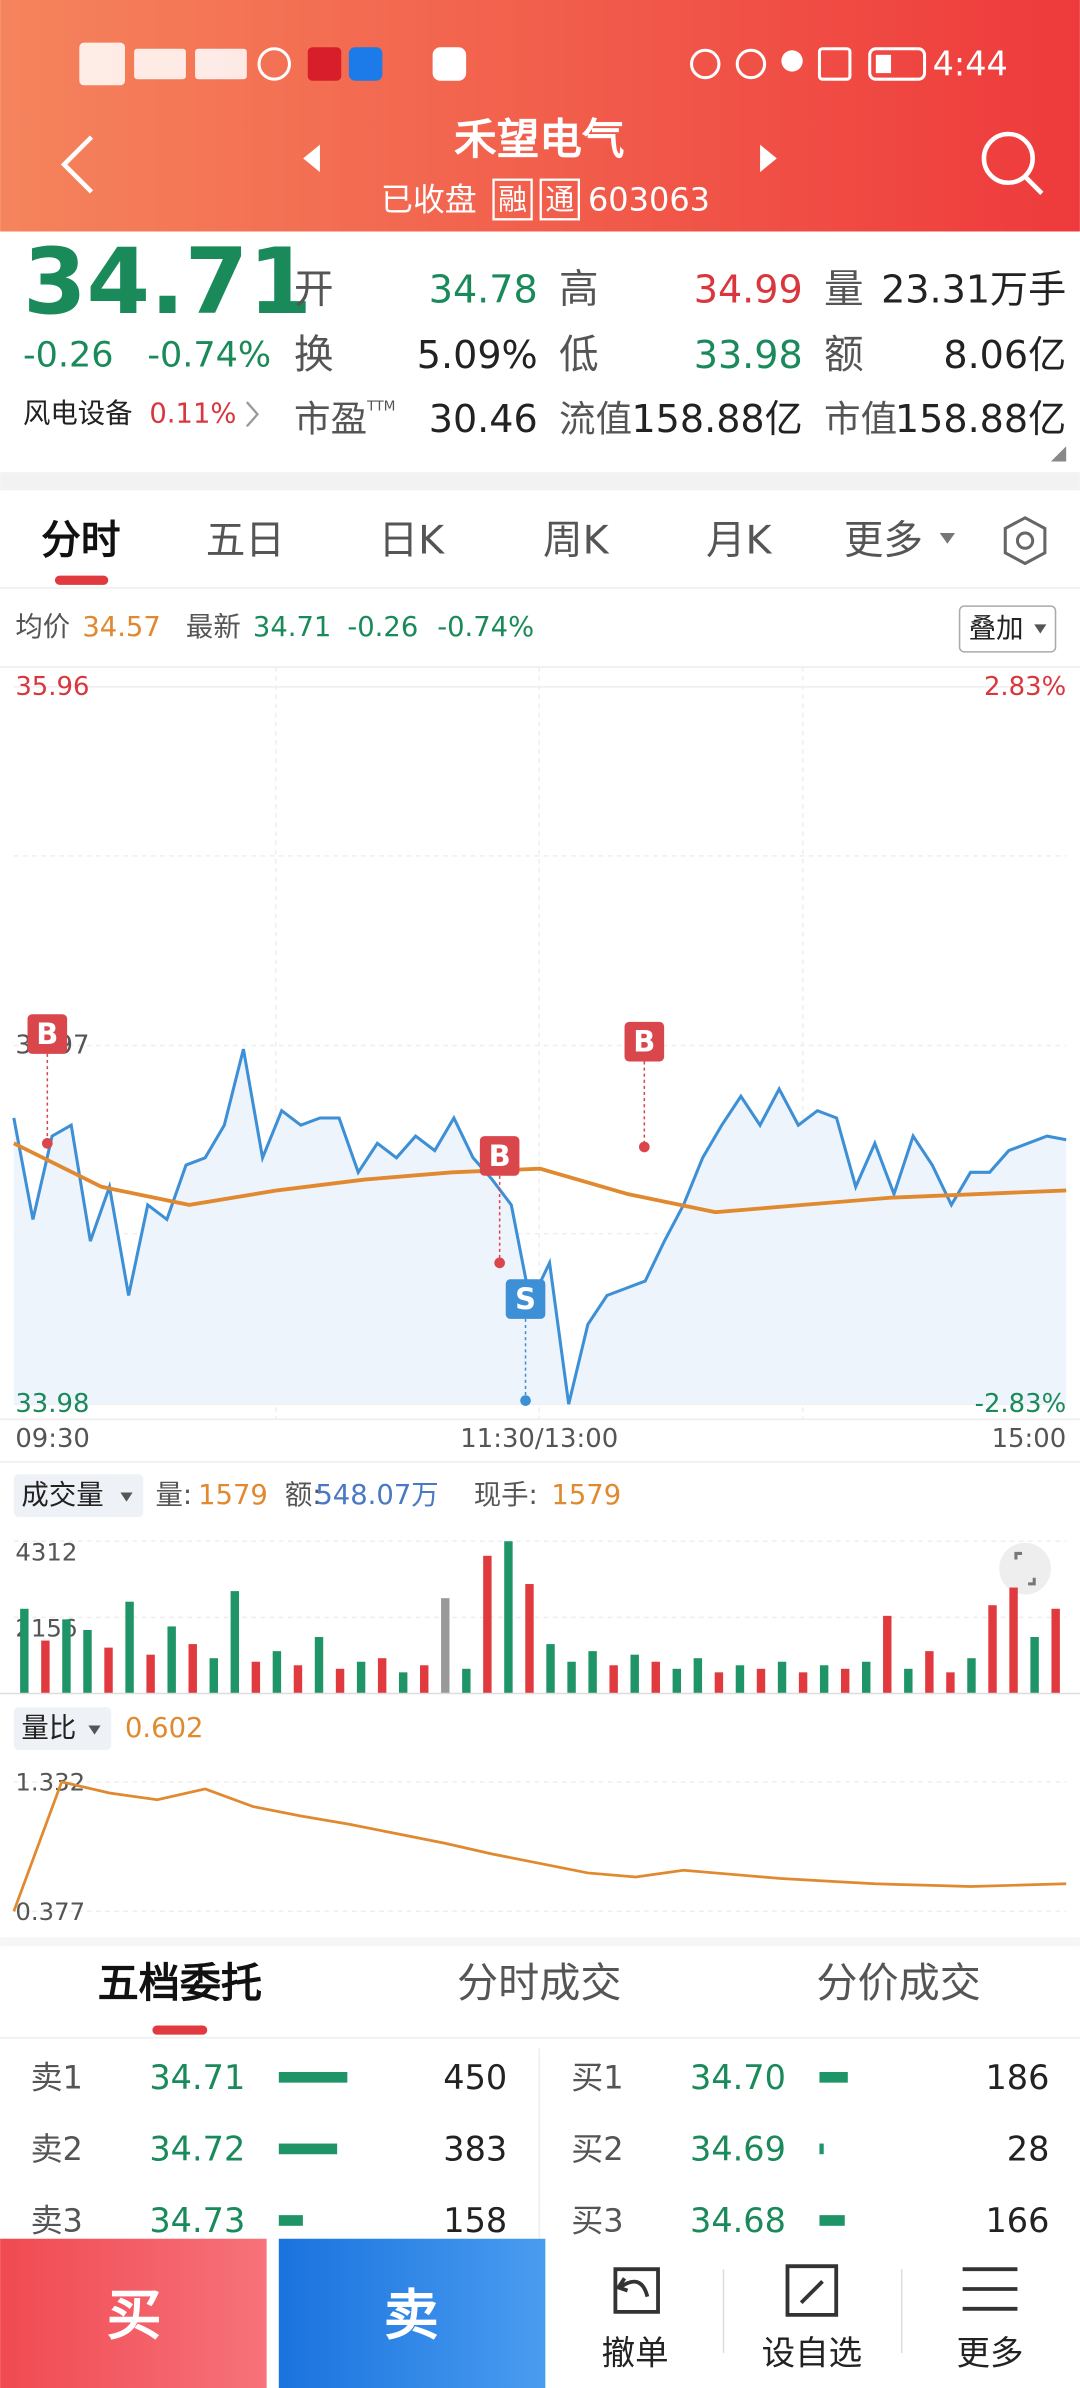 The width and height of the screenshot is (1080, 2388). I want to click on book-price: 34.68, so click(738, 2220).